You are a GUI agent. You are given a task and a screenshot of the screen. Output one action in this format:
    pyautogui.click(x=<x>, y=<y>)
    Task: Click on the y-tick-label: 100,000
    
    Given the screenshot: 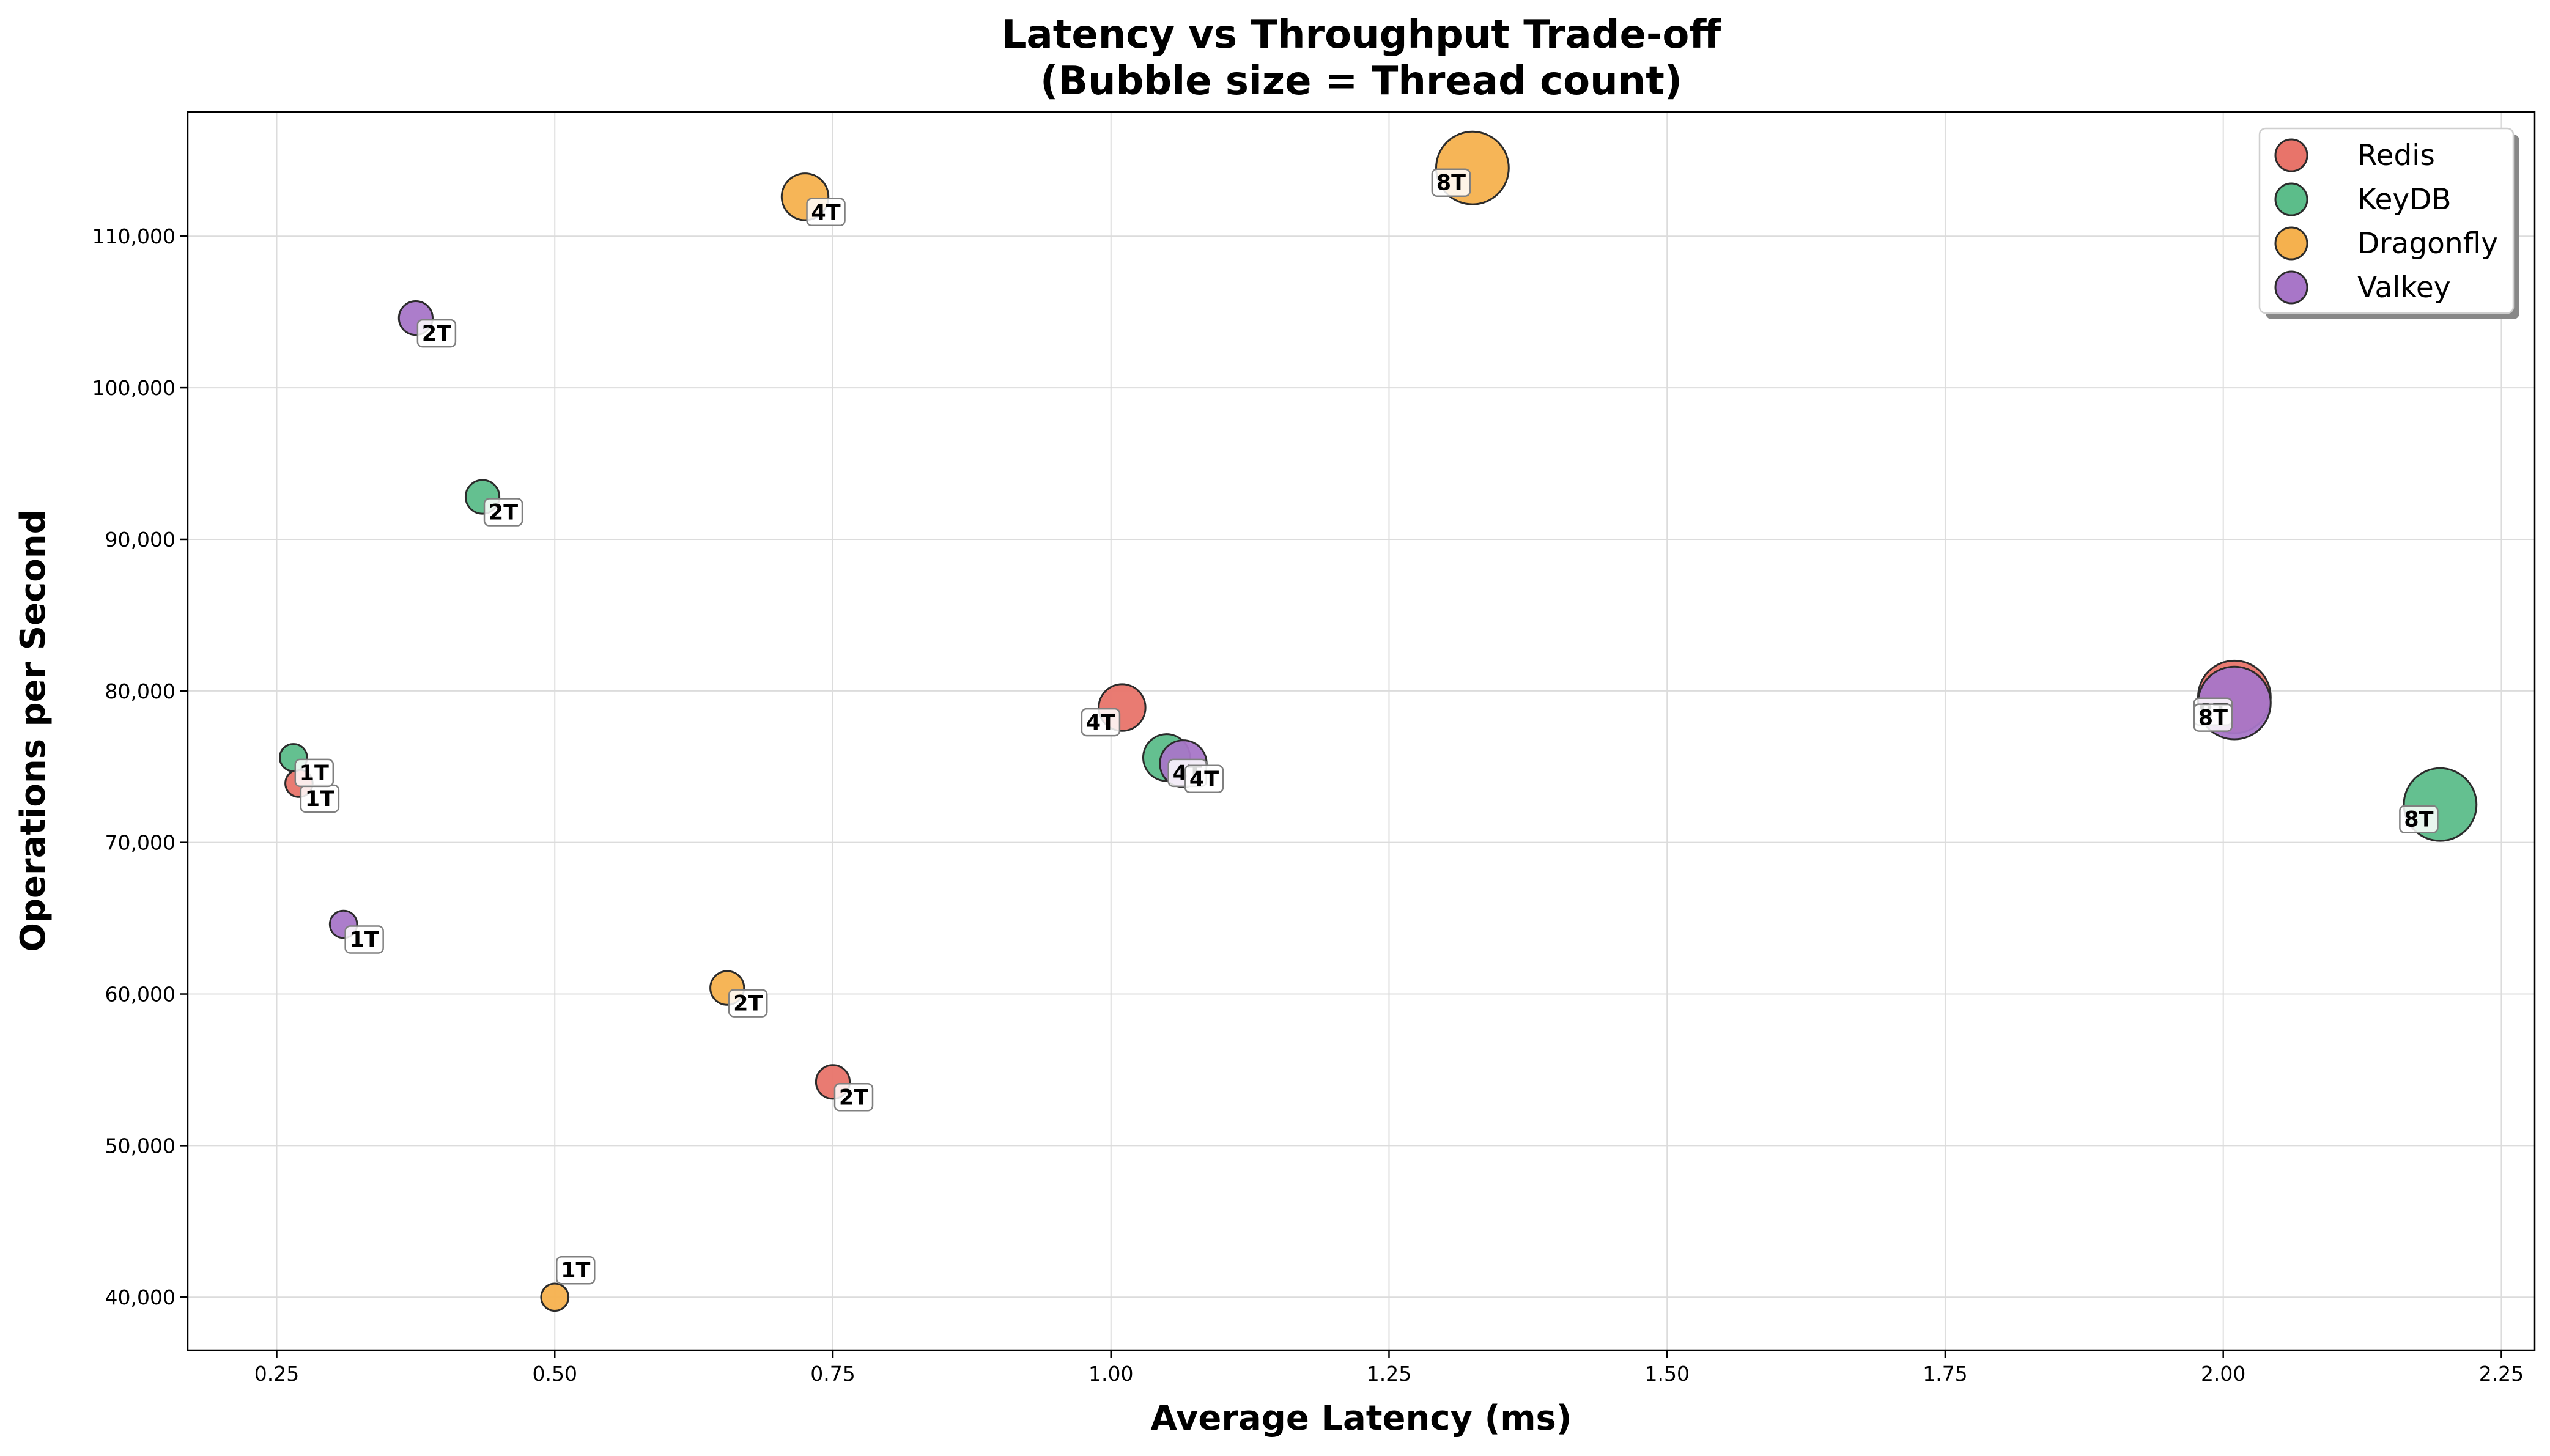 What is the action you would take?
    pyautogui.click(x=134, y=388)
    